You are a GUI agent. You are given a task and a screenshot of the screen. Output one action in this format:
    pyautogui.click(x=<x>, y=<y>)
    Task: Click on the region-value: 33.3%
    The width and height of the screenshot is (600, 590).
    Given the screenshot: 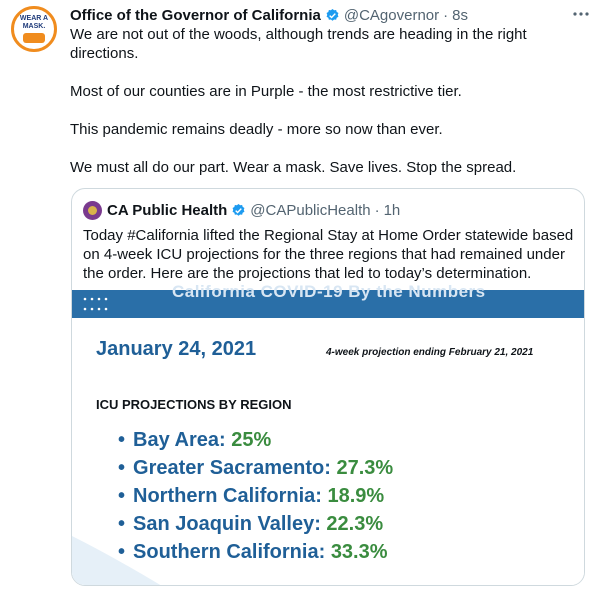 What is the action you would take?
    pyautogui.click(x=359, y=552)
    